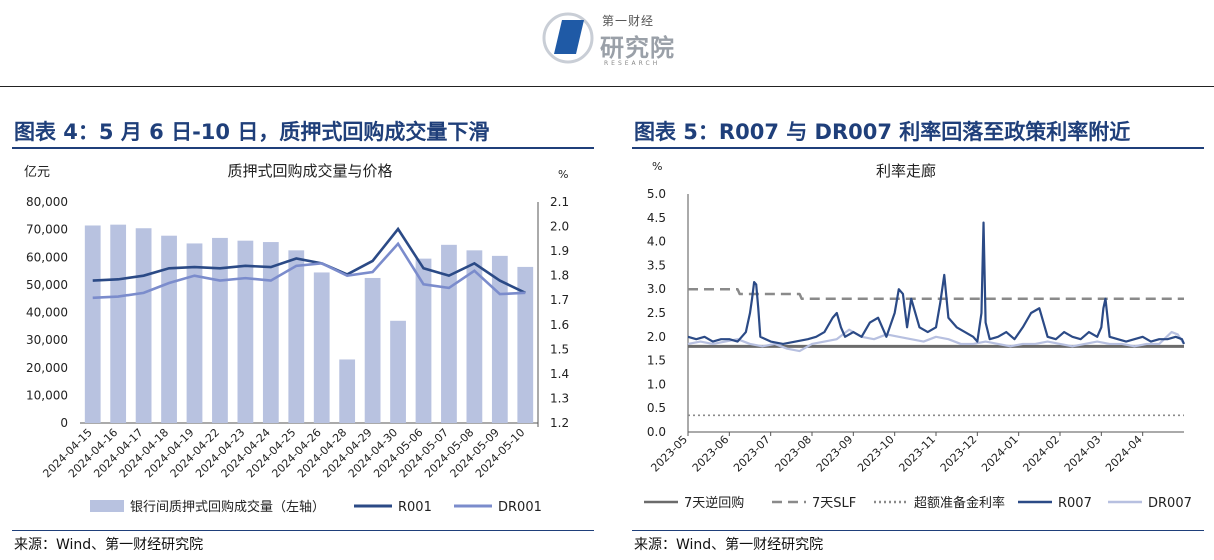  Describe the element at coordinates (834, 503) in the screenshot. I see `legend-label: 7天SLF` at that location.